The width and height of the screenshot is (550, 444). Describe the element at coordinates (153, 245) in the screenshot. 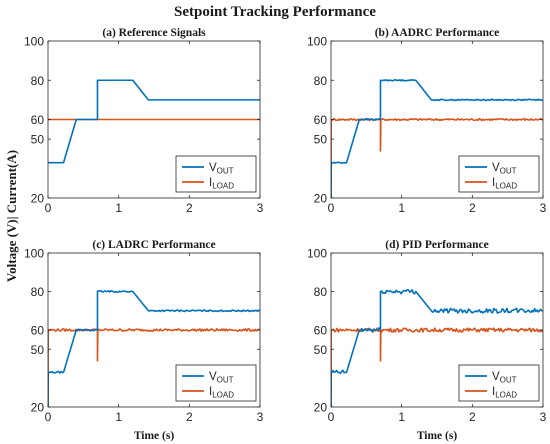

I see `panel-title: (c) LADRC Performance` at that location.